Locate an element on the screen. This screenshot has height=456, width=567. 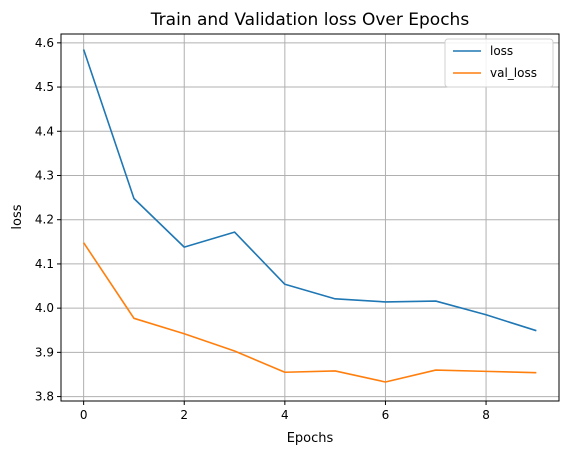
y-tick-label: 4.1 is located at coordinates (44, 264).